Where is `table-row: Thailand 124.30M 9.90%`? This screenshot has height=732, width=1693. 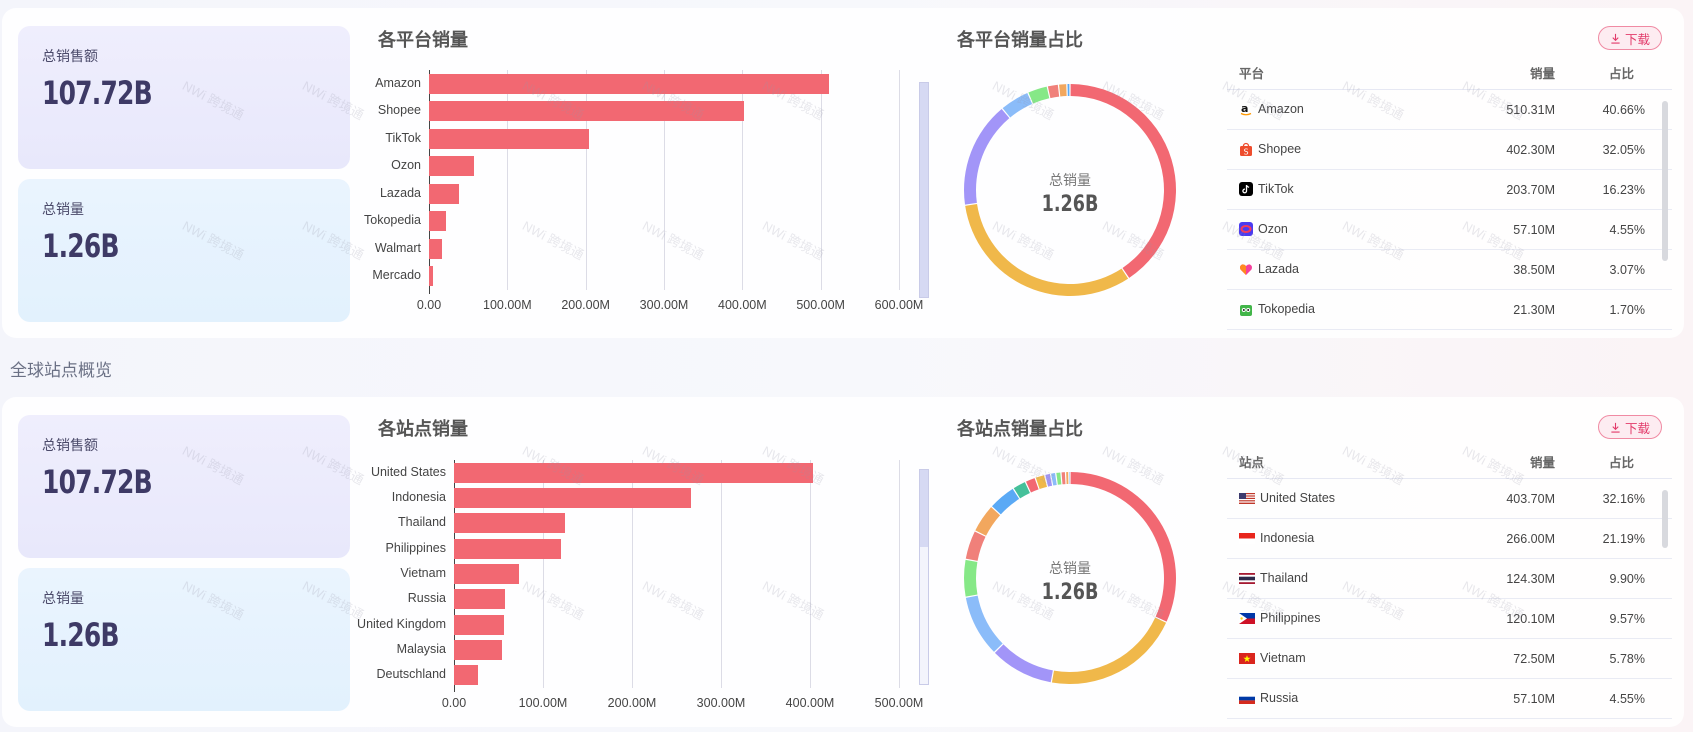 table-row: Thailand 124.30M 9.90% is located at coordinates (1449, 579).